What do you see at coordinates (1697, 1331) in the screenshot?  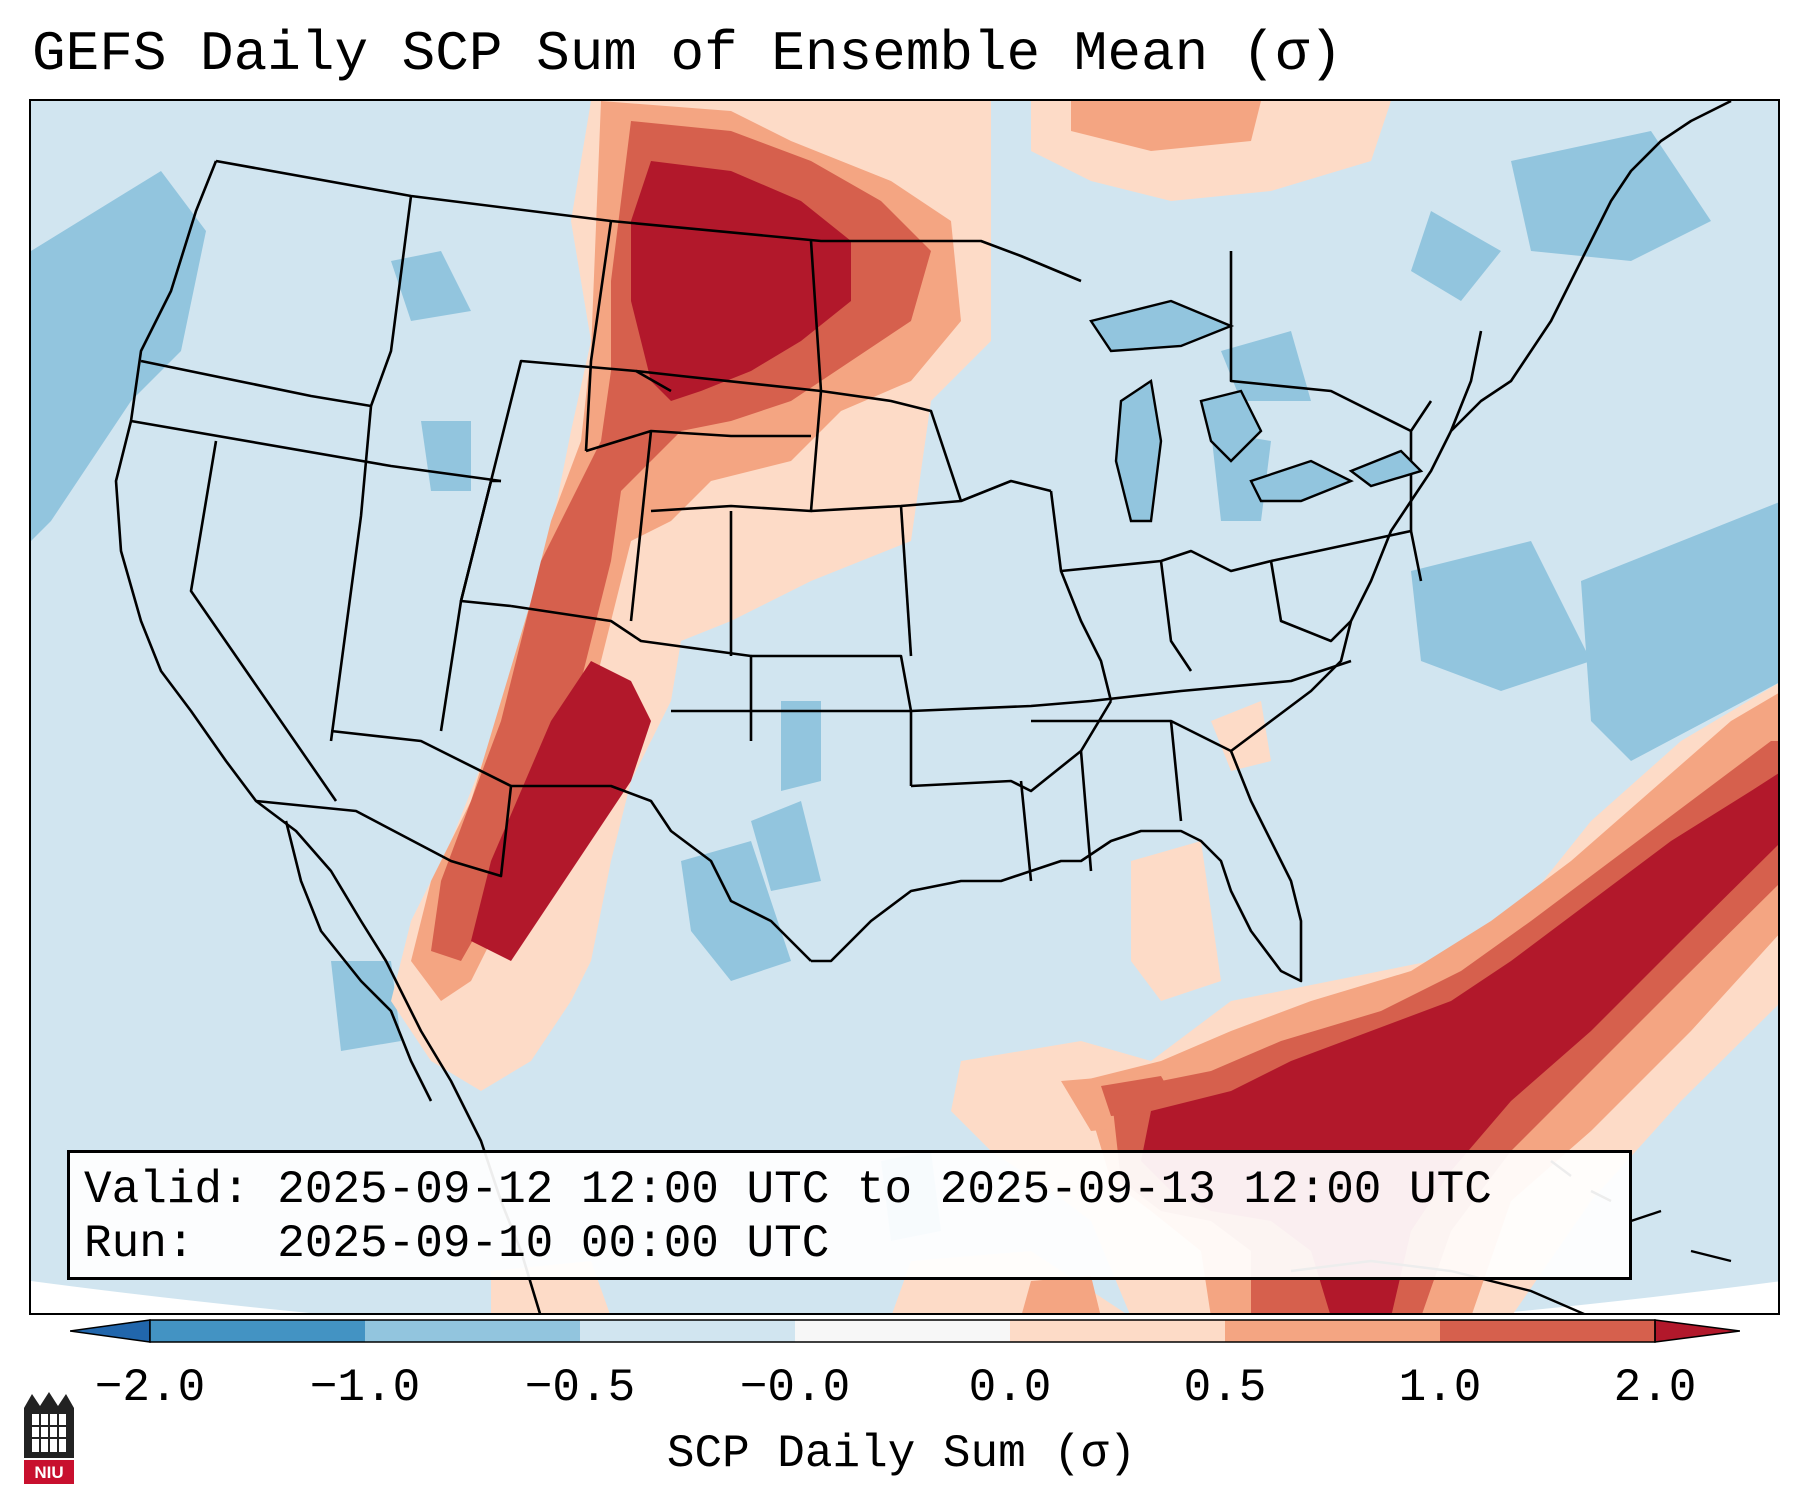 I see `colorbar-over-arrow` at bounding box center [1697, 1331].